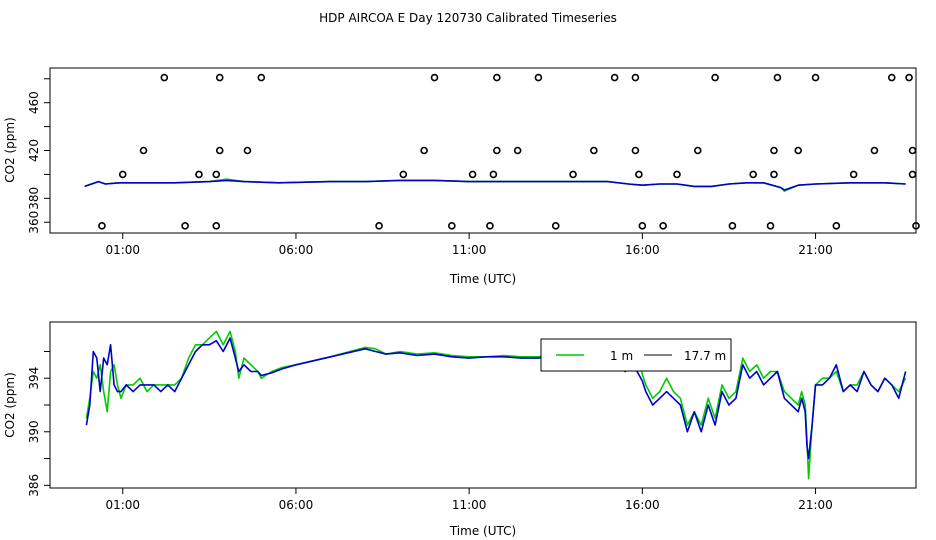 The height and width of the screenshot is (540, 936). Describe the element at coordinates (34, 431) in the screenshot. I see `panel-2-ytick-label-2: 390` at that location.